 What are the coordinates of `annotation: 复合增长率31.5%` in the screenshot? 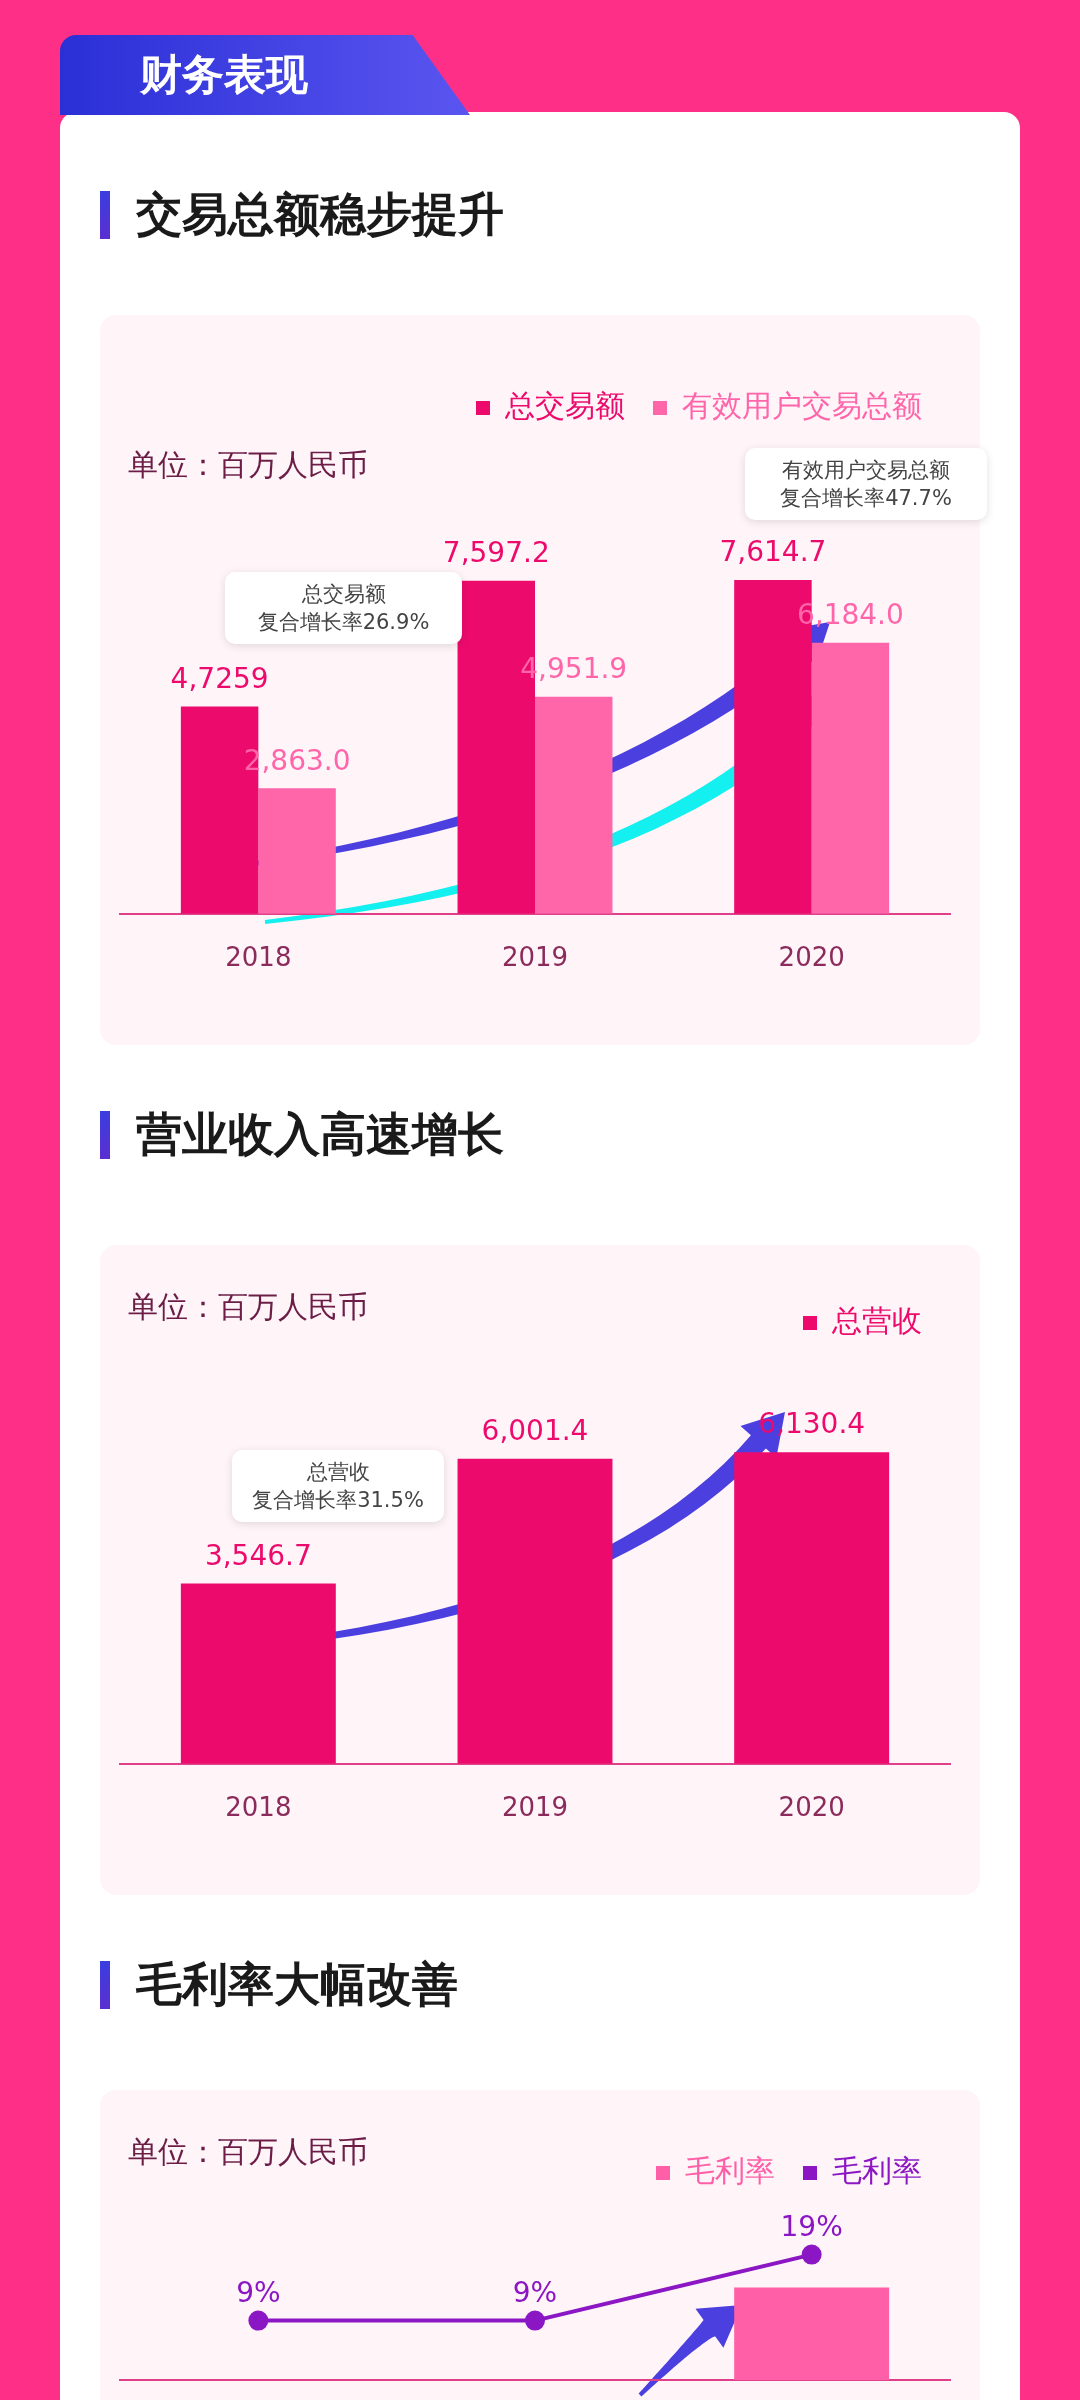 It's located at (338, 1500).